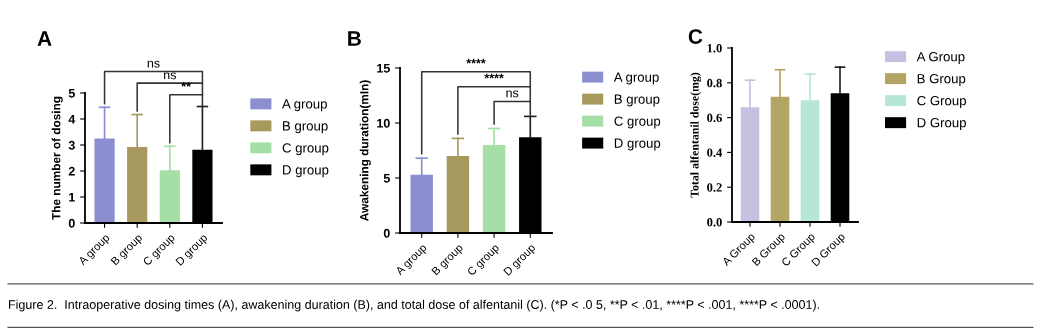 This screenshot has height=334, width=1041. I want to click on chart-title: A, so click(44, 38).